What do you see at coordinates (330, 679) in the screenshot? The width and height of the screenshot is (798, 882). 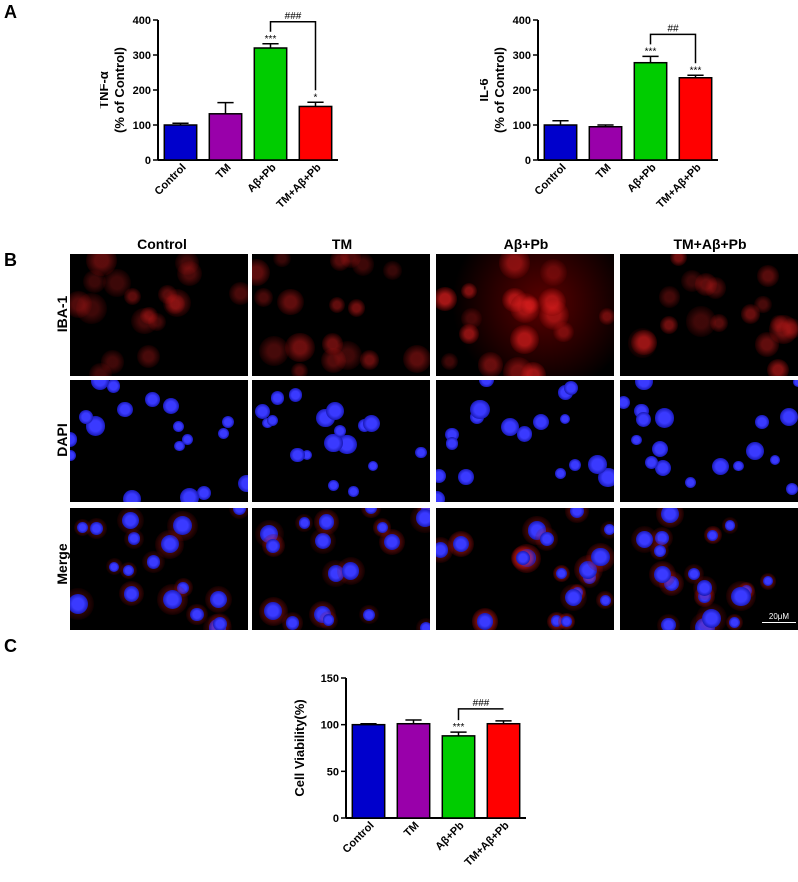 I see `y-tick-label: 150` at bounding box center [330, 679].